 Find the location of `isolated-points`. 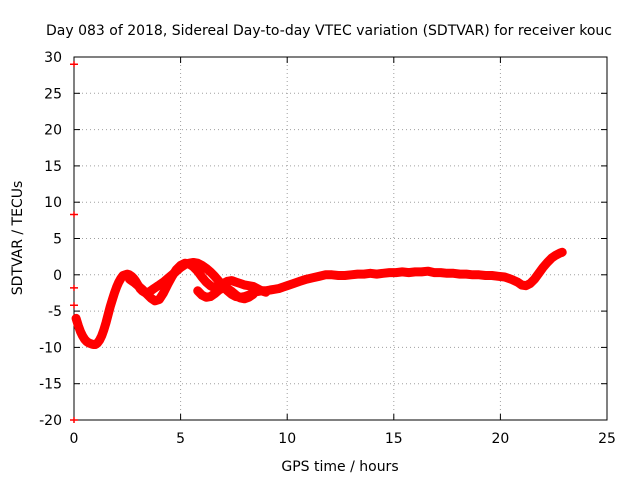

isolated-points is located at coordinates (74, 242).